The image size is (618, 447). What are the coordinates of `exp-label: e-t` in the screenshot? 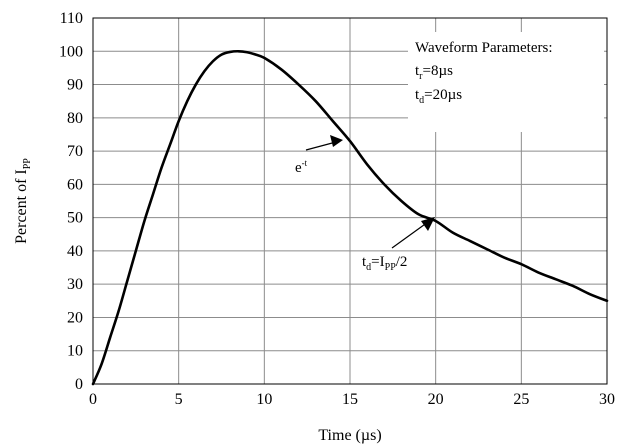 It's located at (301, 167).